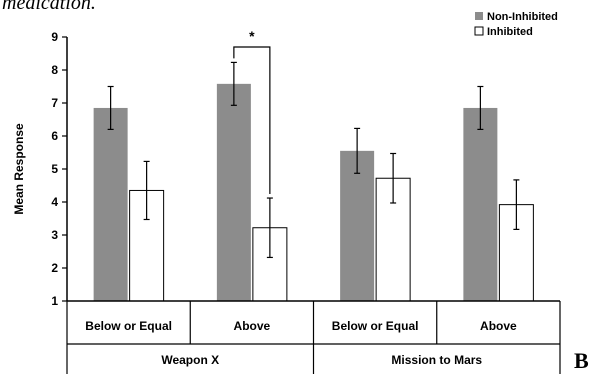  What do you see at coordinates (54, 301) in the screenshot?
I see `y-tick-label: 1` at bounding box center [54, 301].